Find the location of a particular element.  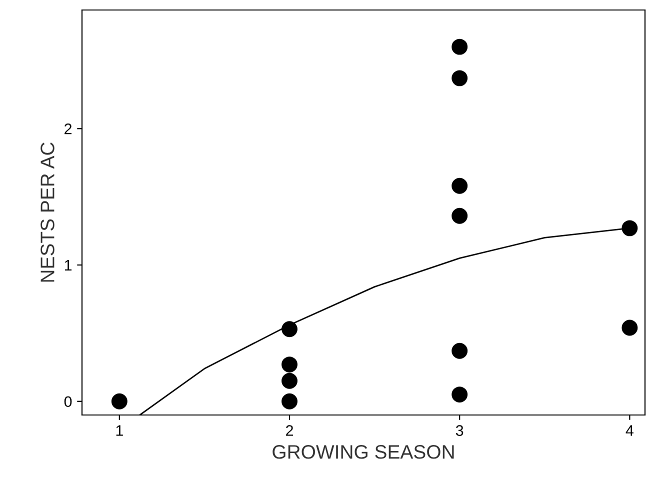

y-axis-title: NESTS PER AC is located at coordinates (47, 212).